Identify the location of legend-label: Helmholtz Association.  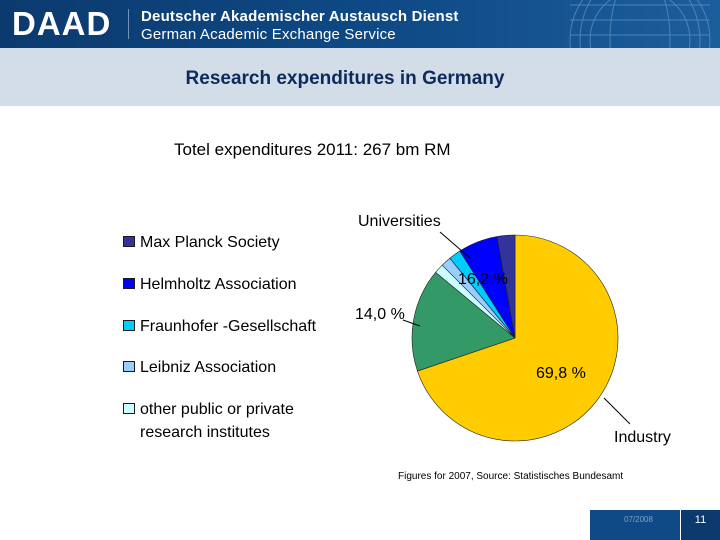
(218, 284).